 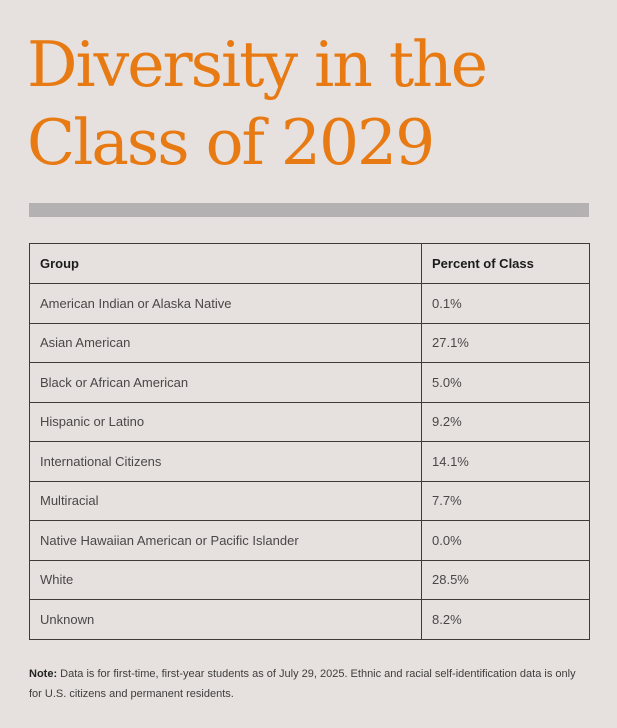 What do you see at coordinates (505, 500) in the screenshot?
I see `cell-percent: 7.7%` at bounding box center [505, 500].